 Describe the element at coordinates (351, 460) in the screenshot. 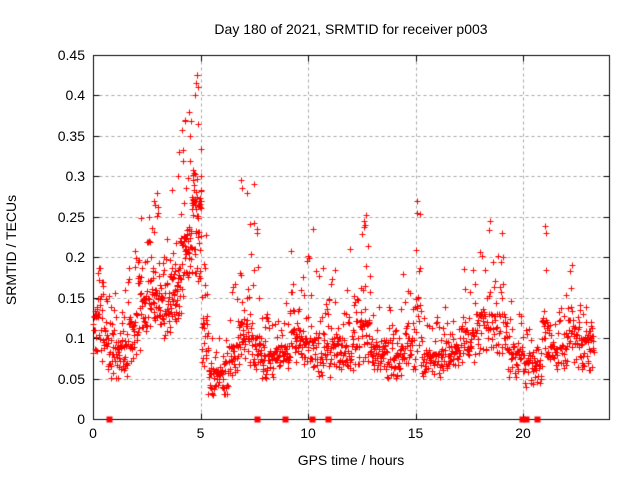

I see `x-axis-label: GPS time / hours` at that location.